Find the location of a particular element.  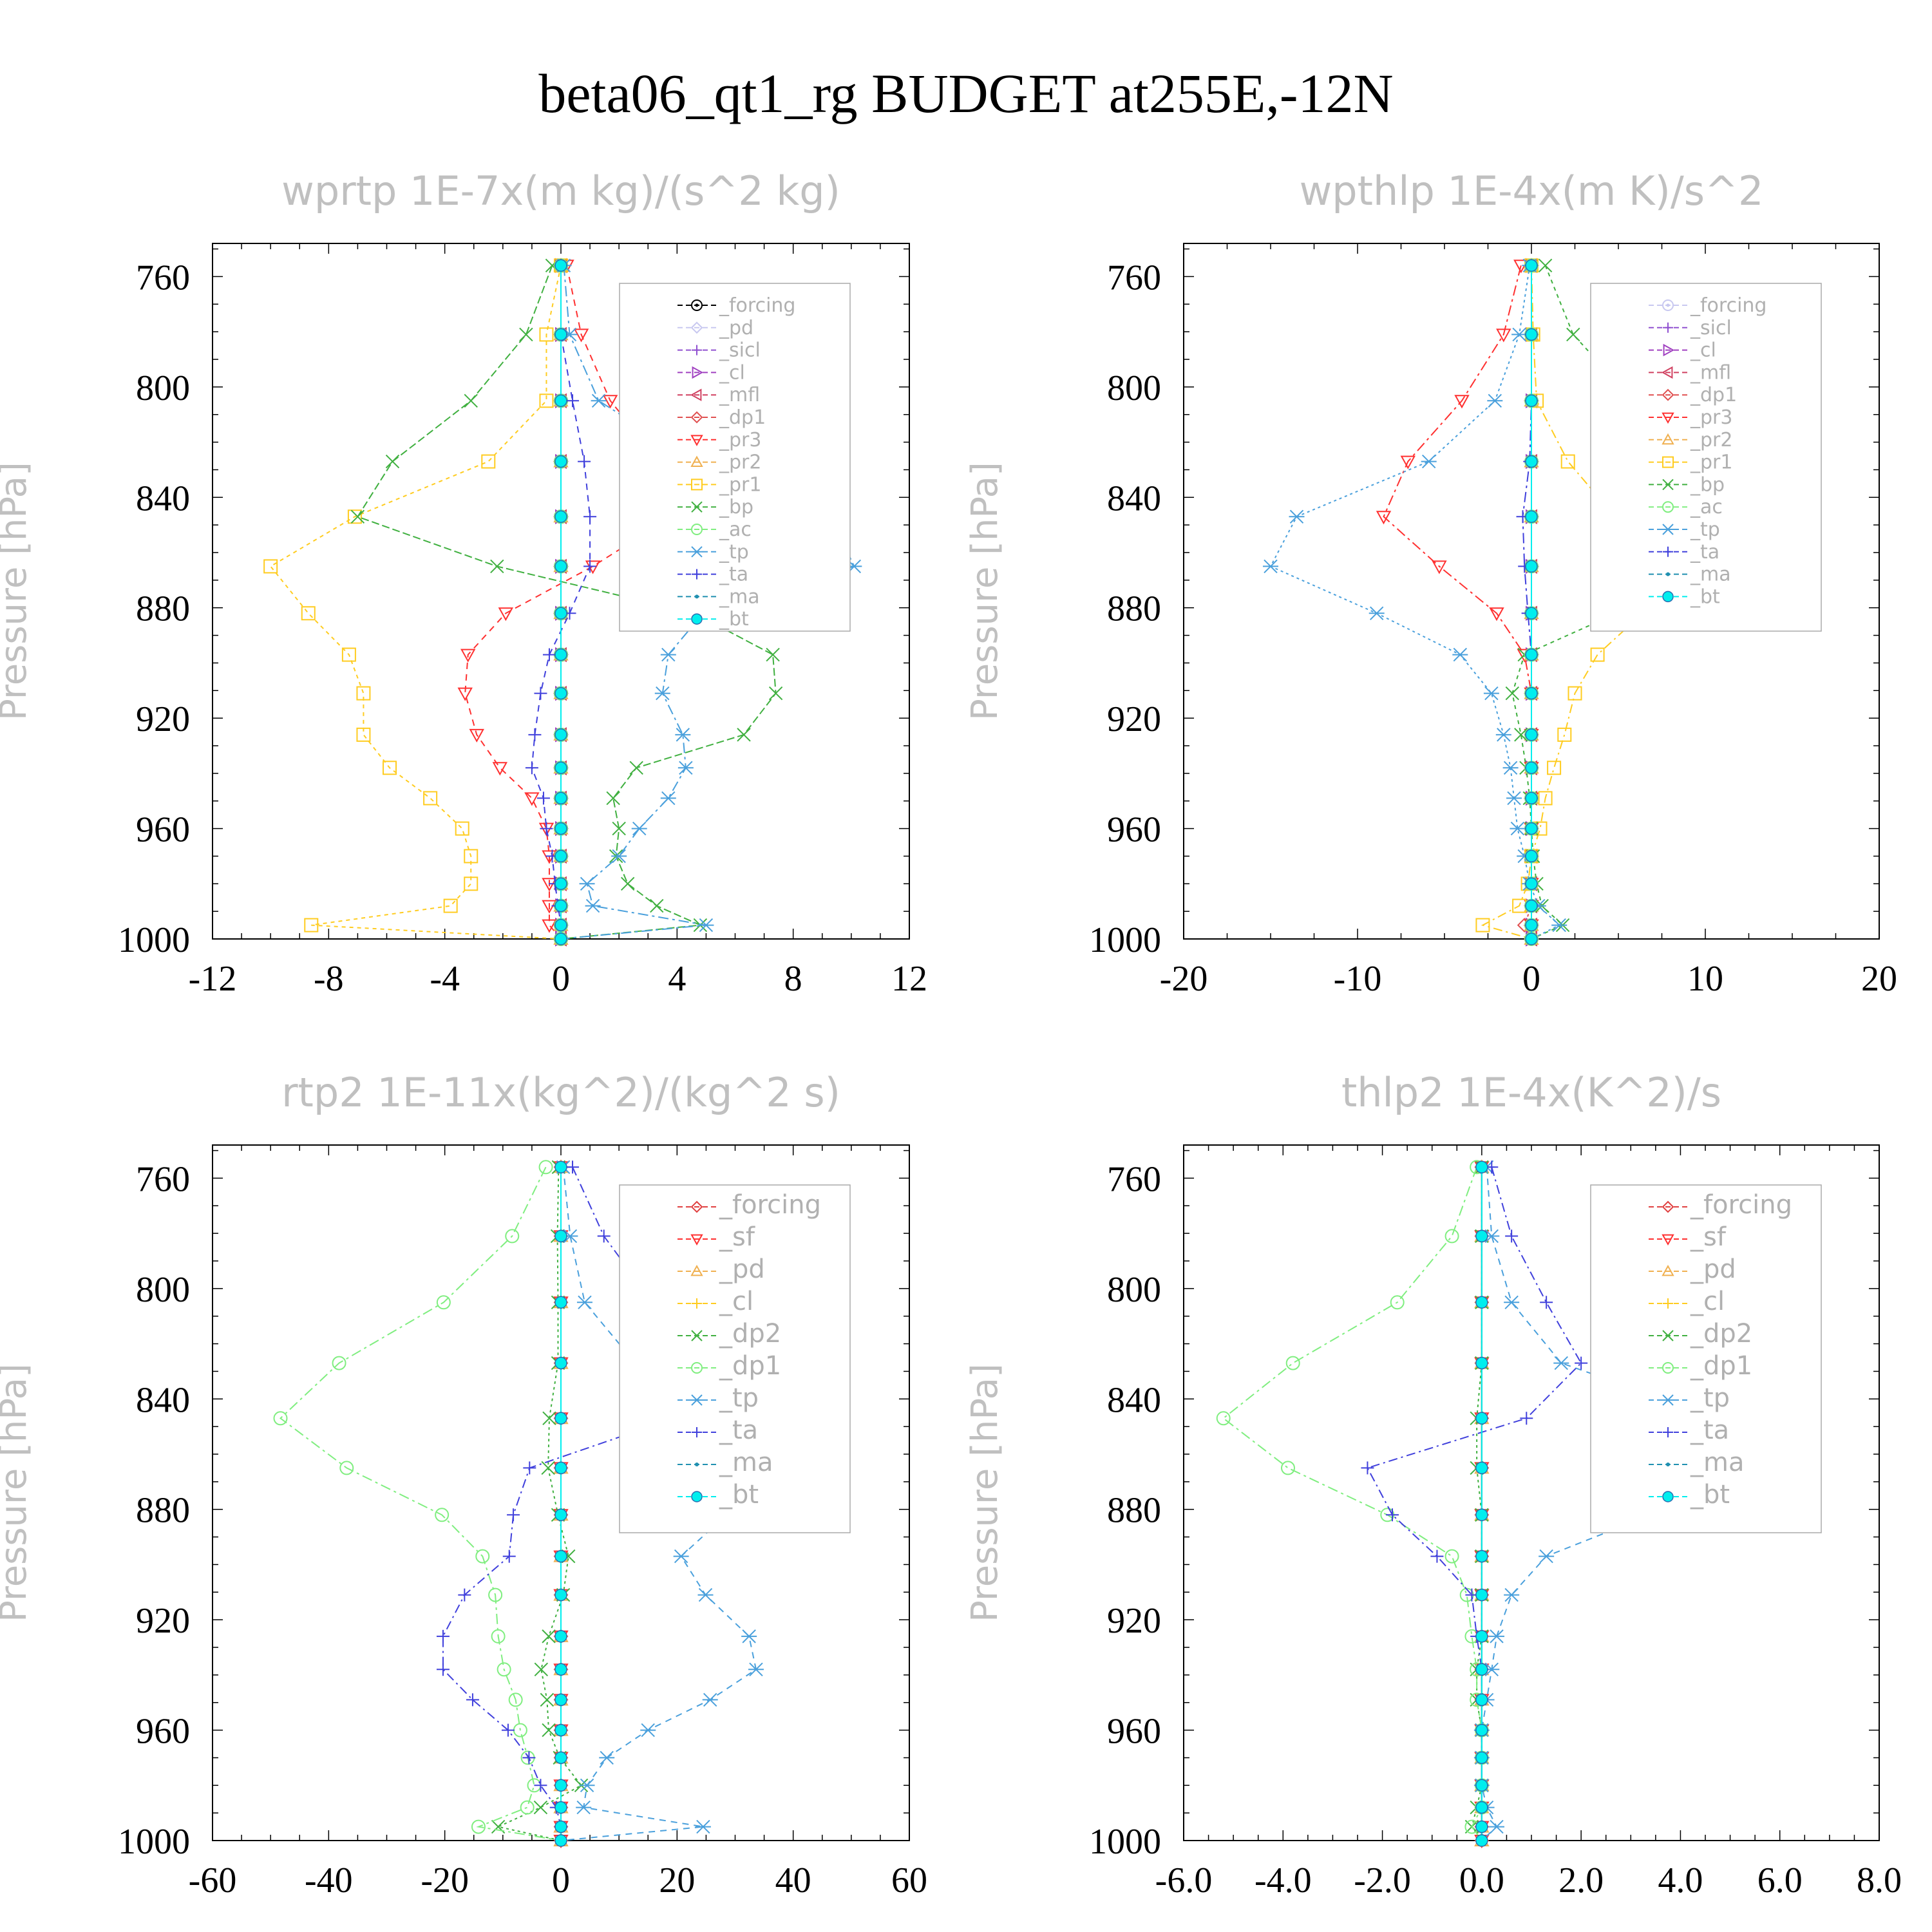

legend-label: _dp2 is located at coordinates (1721, 1334).